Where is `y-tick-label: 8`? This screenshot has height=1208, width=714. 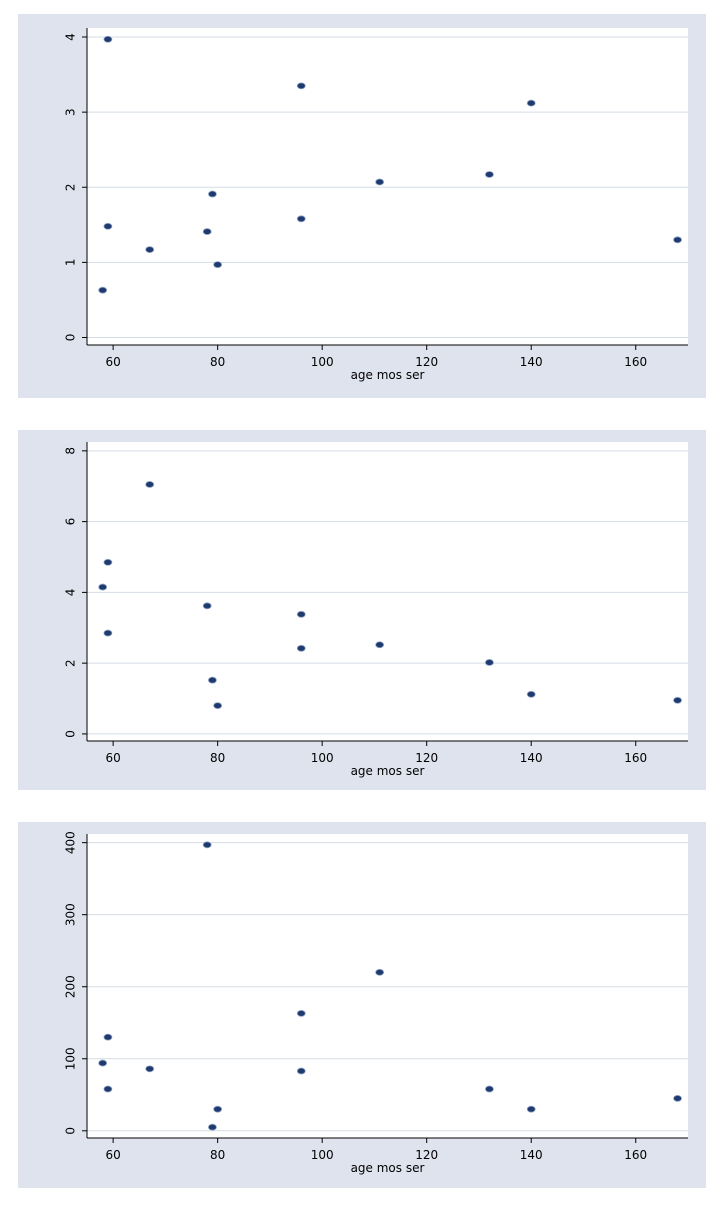
y-tick-label: 8 is located at coordinates (71, 451).